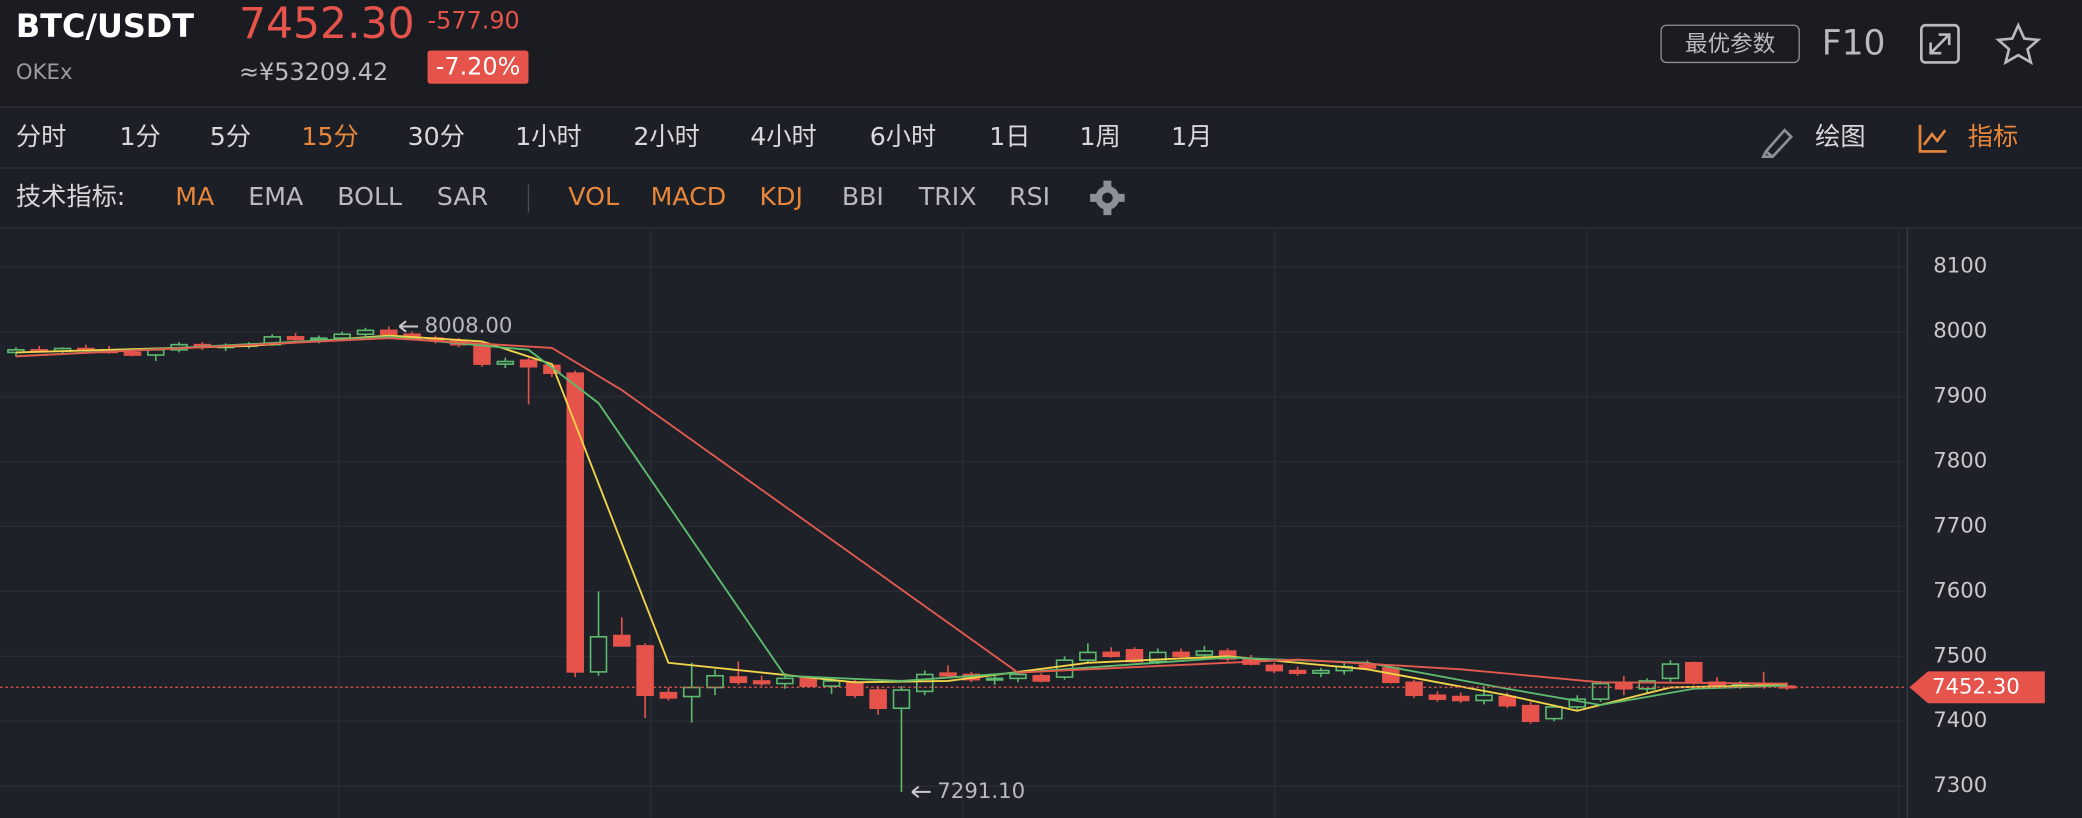  I want to click on timeframe-button: 15分, so click(329, 136).